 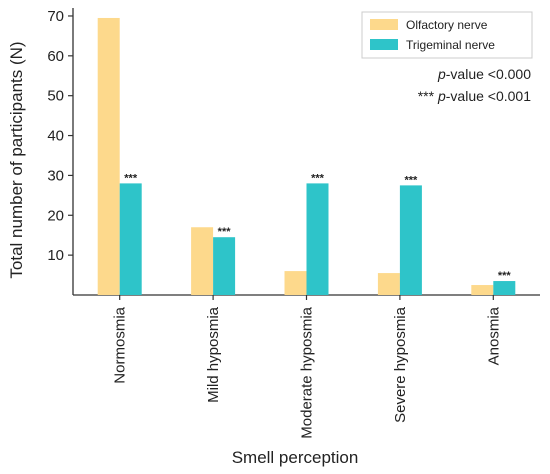 What do you see at coordinates (317, 239) in the screenshot?
I see `bar-trigeminal-nerve-moderate-hyposmia` at bounding box center [317, 239].